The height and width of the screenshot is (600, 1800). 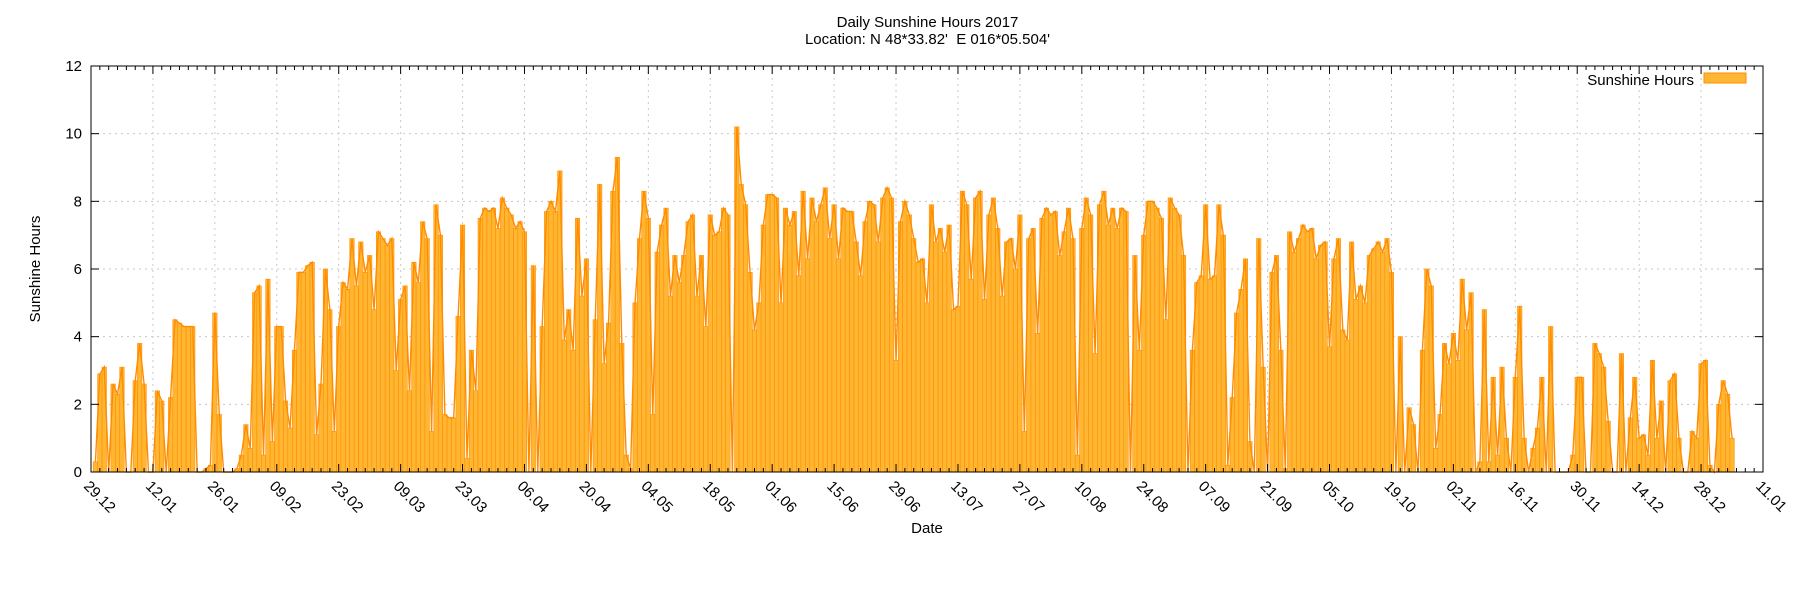 I want to click on x-tick-label: 19.10, so click(x=1400, y=497).